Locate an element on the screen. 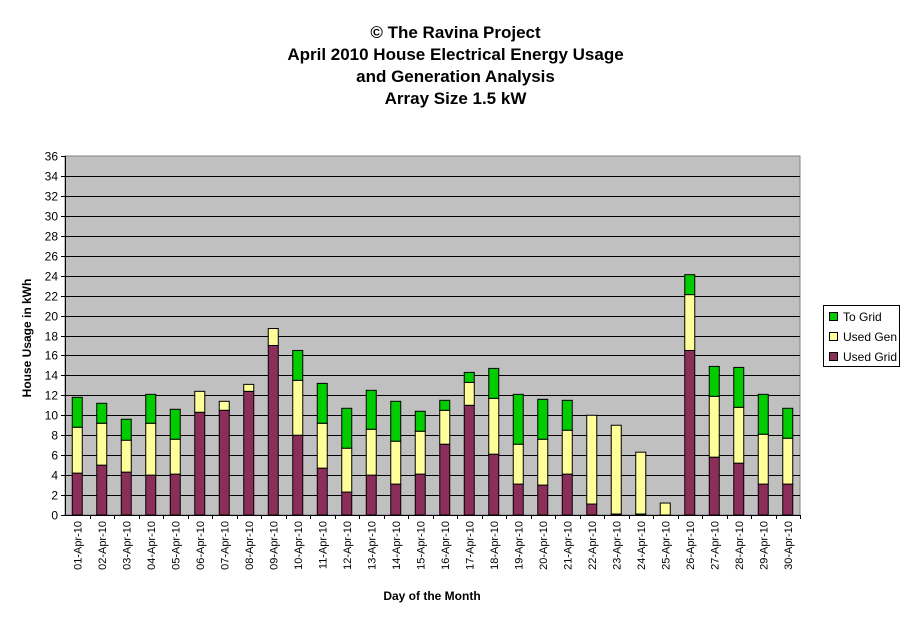  y-tick-label: 34 is located at coordinates (52, 177).